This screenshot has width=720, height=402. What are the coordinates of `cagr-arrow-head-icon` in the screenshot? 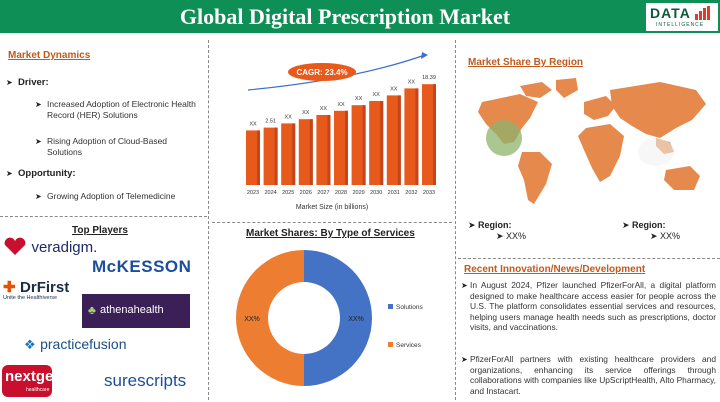 It's located at (424, 55).